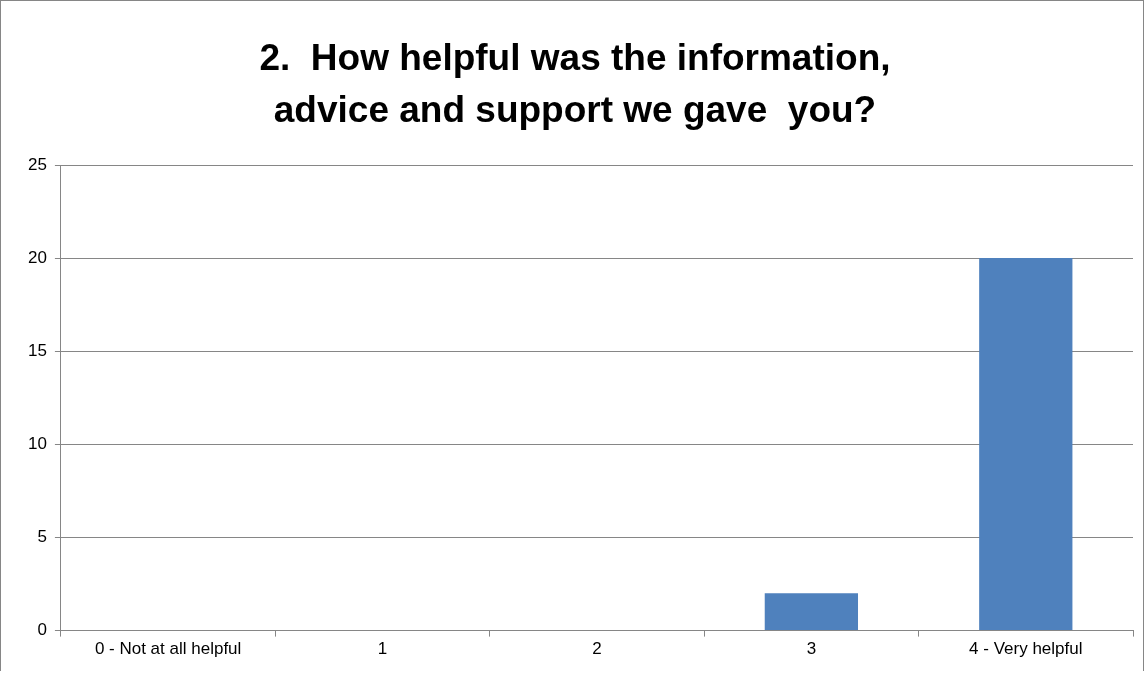 The height and width of the screenshot is (673, 1147). I want to click on x-tick-label: 3, so click(811, 649).